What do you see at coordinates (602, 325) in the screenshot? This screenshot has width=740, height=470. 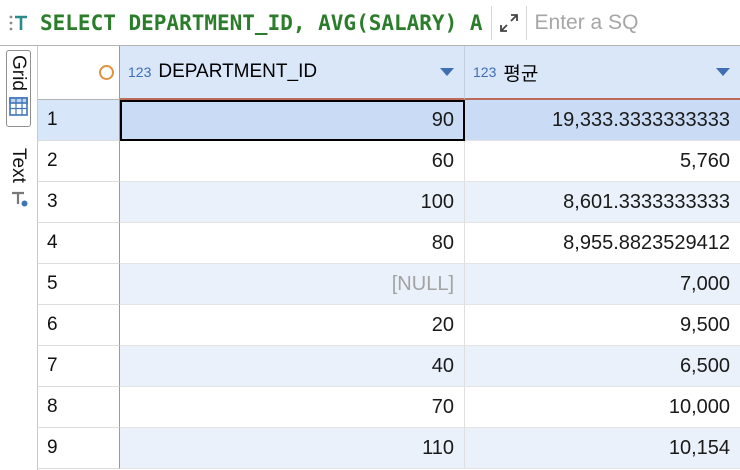 I see `grid-cell: 9,500` at bounding box center [602, 325].